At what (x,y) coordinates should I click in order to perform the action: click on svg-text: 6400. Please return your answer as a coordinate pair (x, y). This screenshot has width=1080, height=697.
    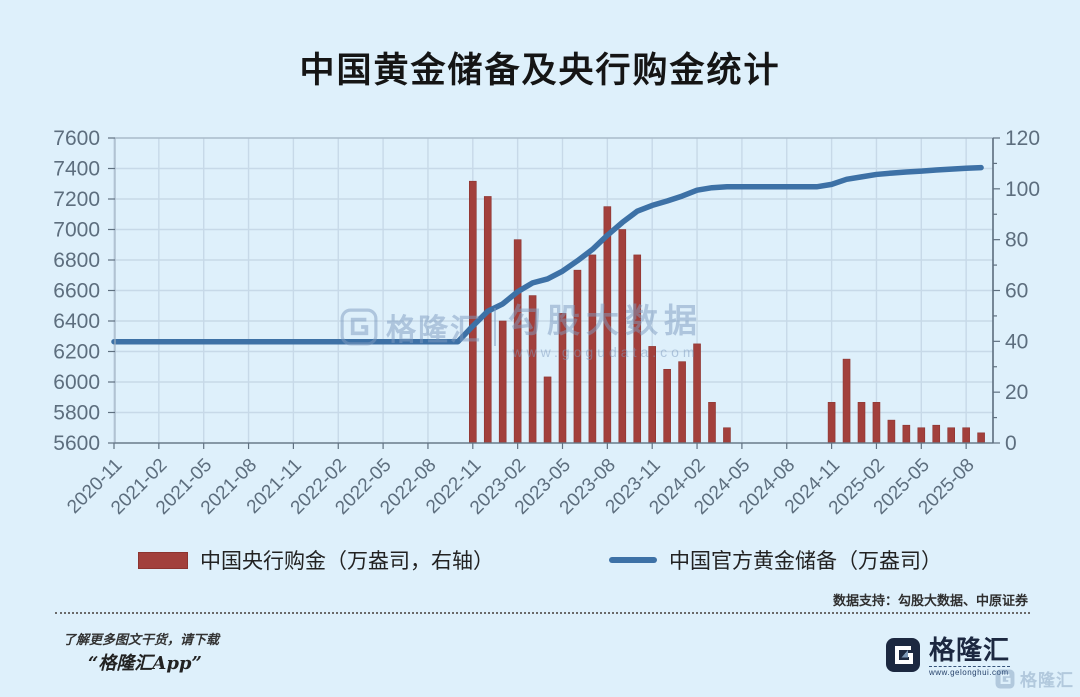
    Looking at the image, I should click on (76, 321).